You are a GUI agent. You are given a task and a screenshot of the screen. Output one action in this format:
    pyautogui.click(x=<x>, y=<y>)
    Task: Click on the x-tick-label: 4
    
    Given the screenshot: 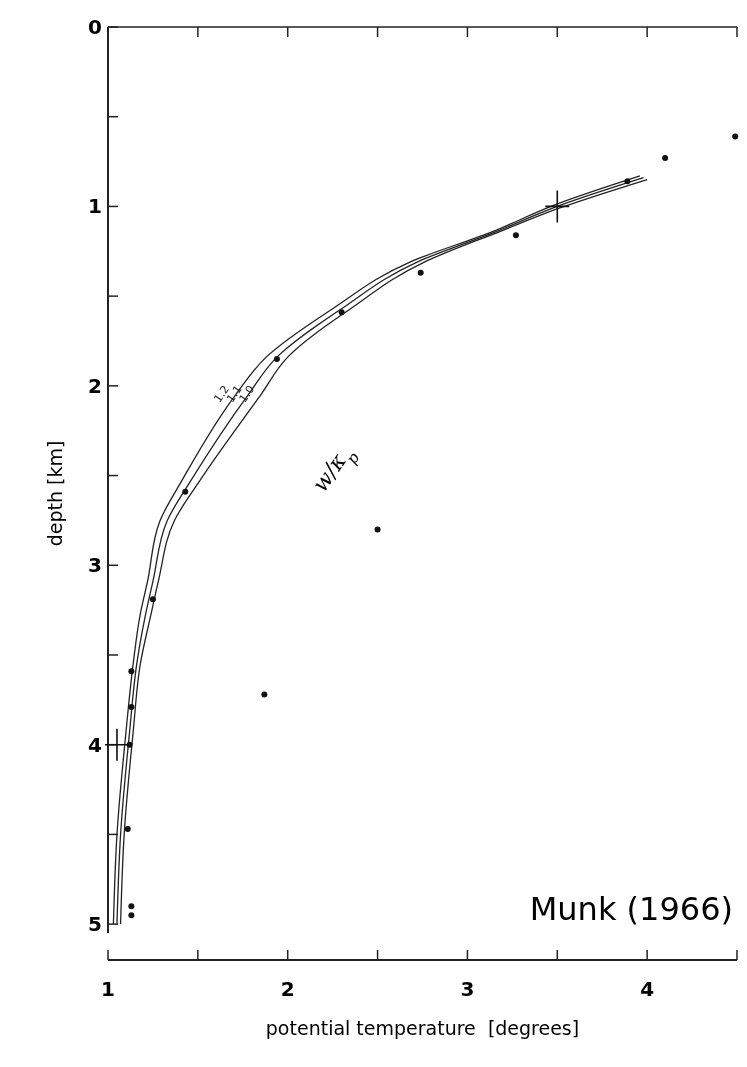 What is the action you would take?
    pyautogui.click(x=647, y=989)
    